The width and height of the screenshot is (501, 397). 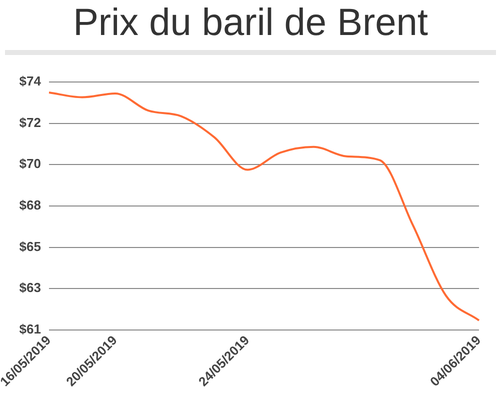 I want to click on y-tick-label: $74, so click(x=30, y=81).